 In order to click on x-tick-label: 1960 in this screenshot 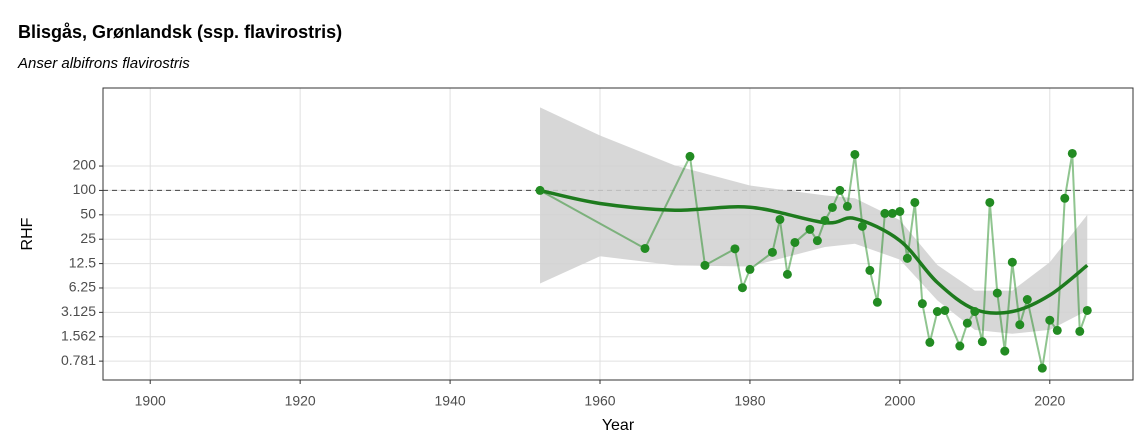, I will do `click(599, 401)`.